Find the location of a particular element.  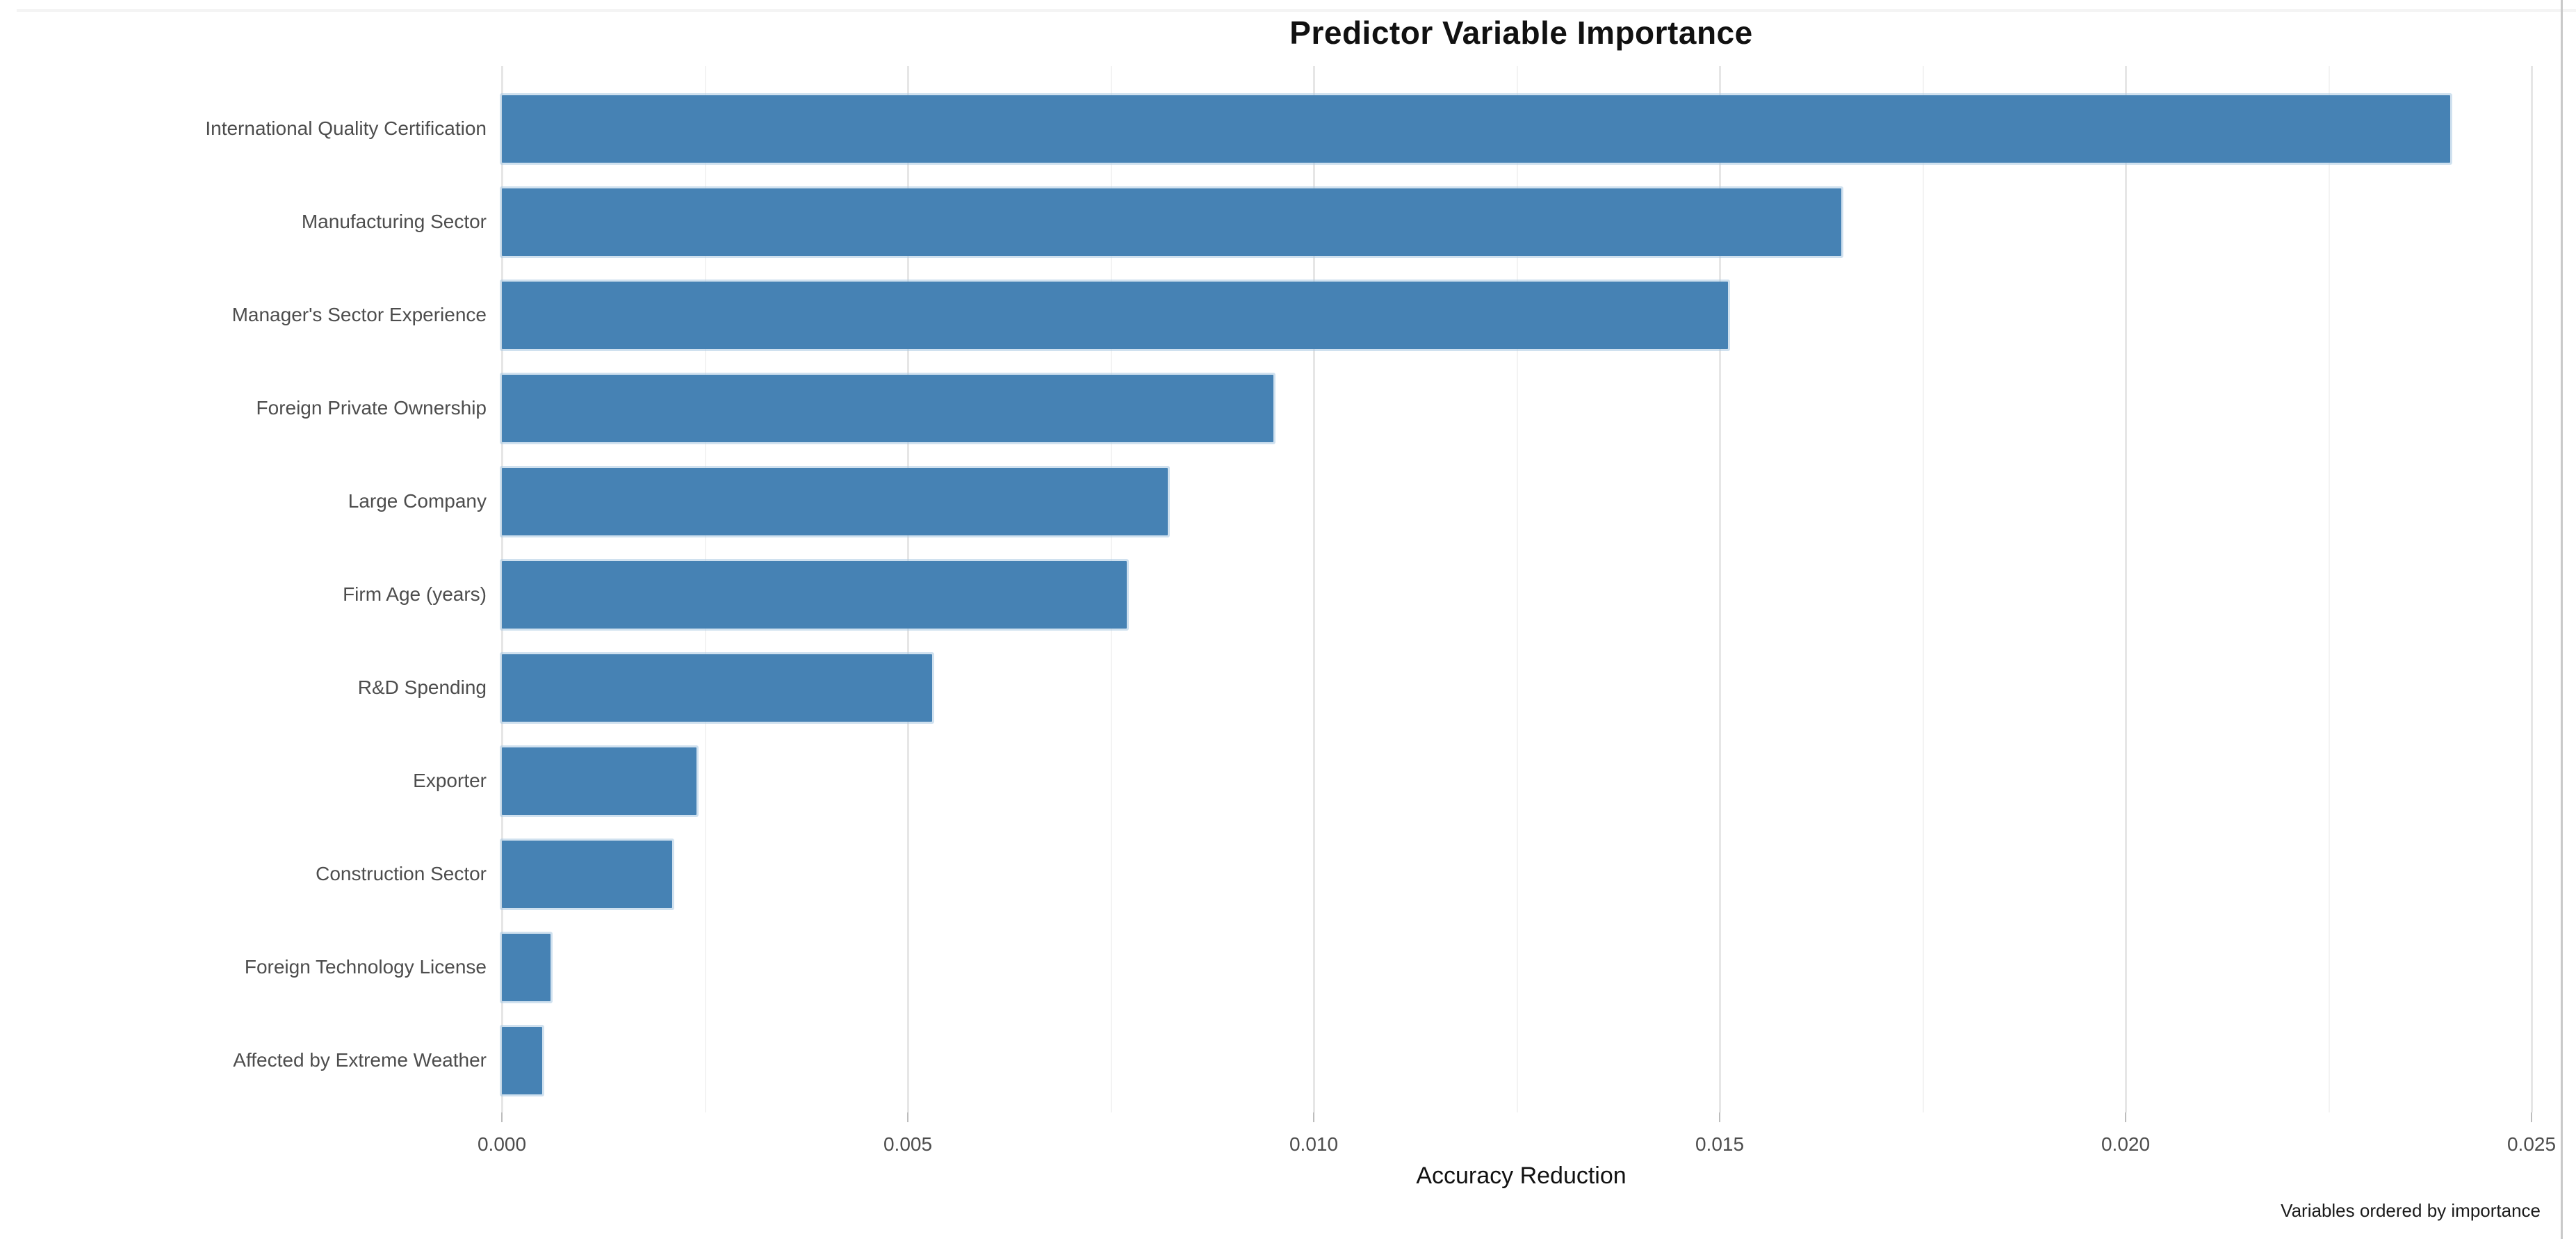

x-axis-title: Accuracy Reduction is located at coordinates (1521, 1176).